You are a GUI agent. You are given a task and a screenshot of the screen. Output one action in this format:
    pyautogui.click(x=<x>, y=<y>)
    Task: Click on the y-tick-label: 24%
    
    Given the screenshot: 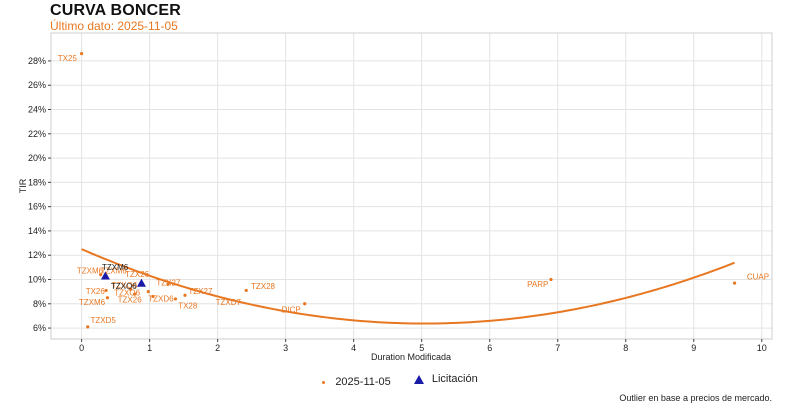 What is the action you would take?
    pyautogui.click(x=37, y=110)
    